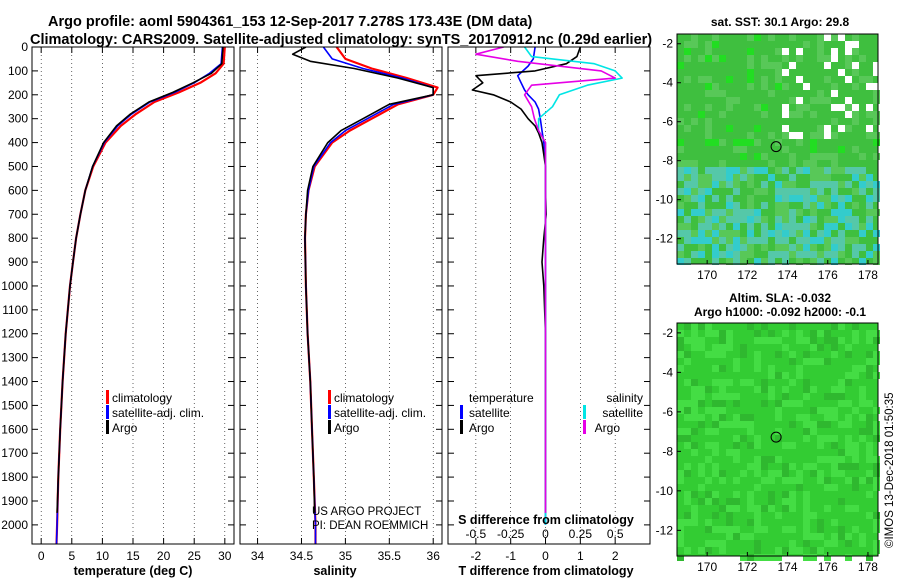 The height and width of the screenshot is (580, 900). I want to click on salinity-series, so click(365, 295).